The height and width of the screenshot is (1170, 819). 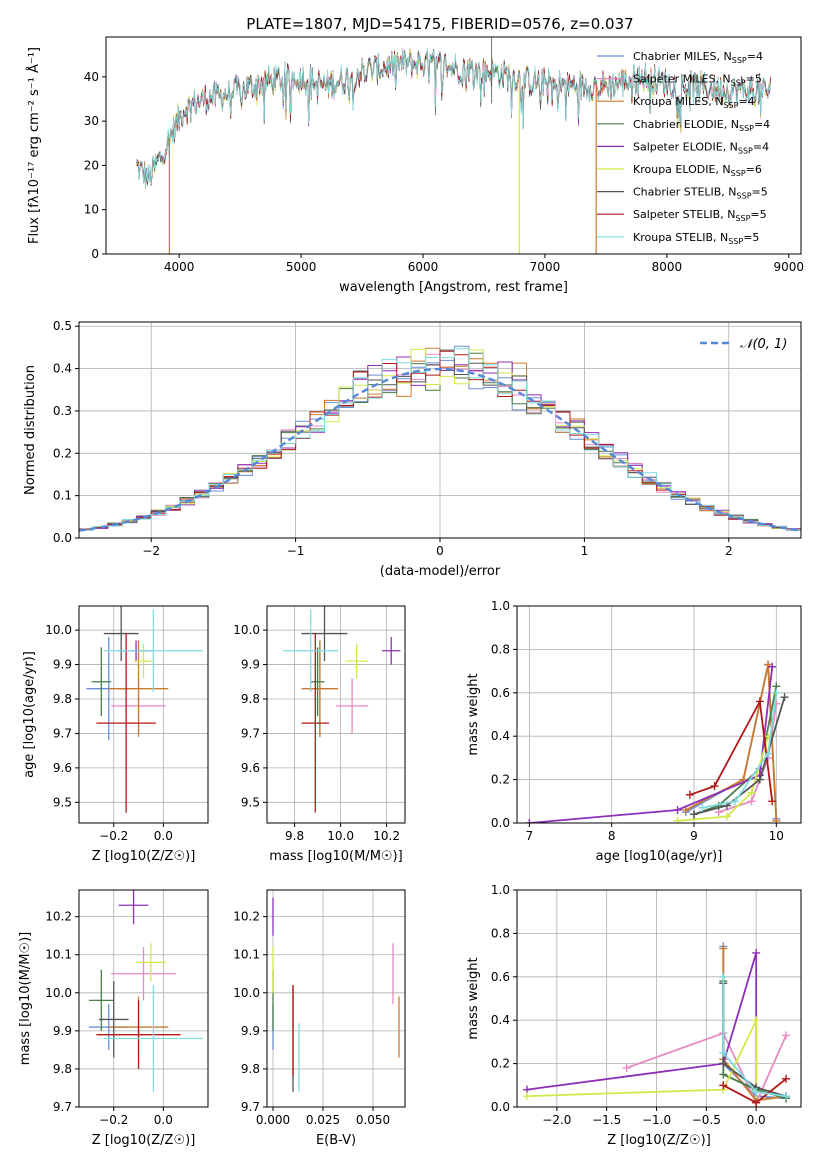 What do you see at coordinates (143, 661) in the screenshot?
I see `error-bar-kroupa_elodie` at bounding box center [143, 661].